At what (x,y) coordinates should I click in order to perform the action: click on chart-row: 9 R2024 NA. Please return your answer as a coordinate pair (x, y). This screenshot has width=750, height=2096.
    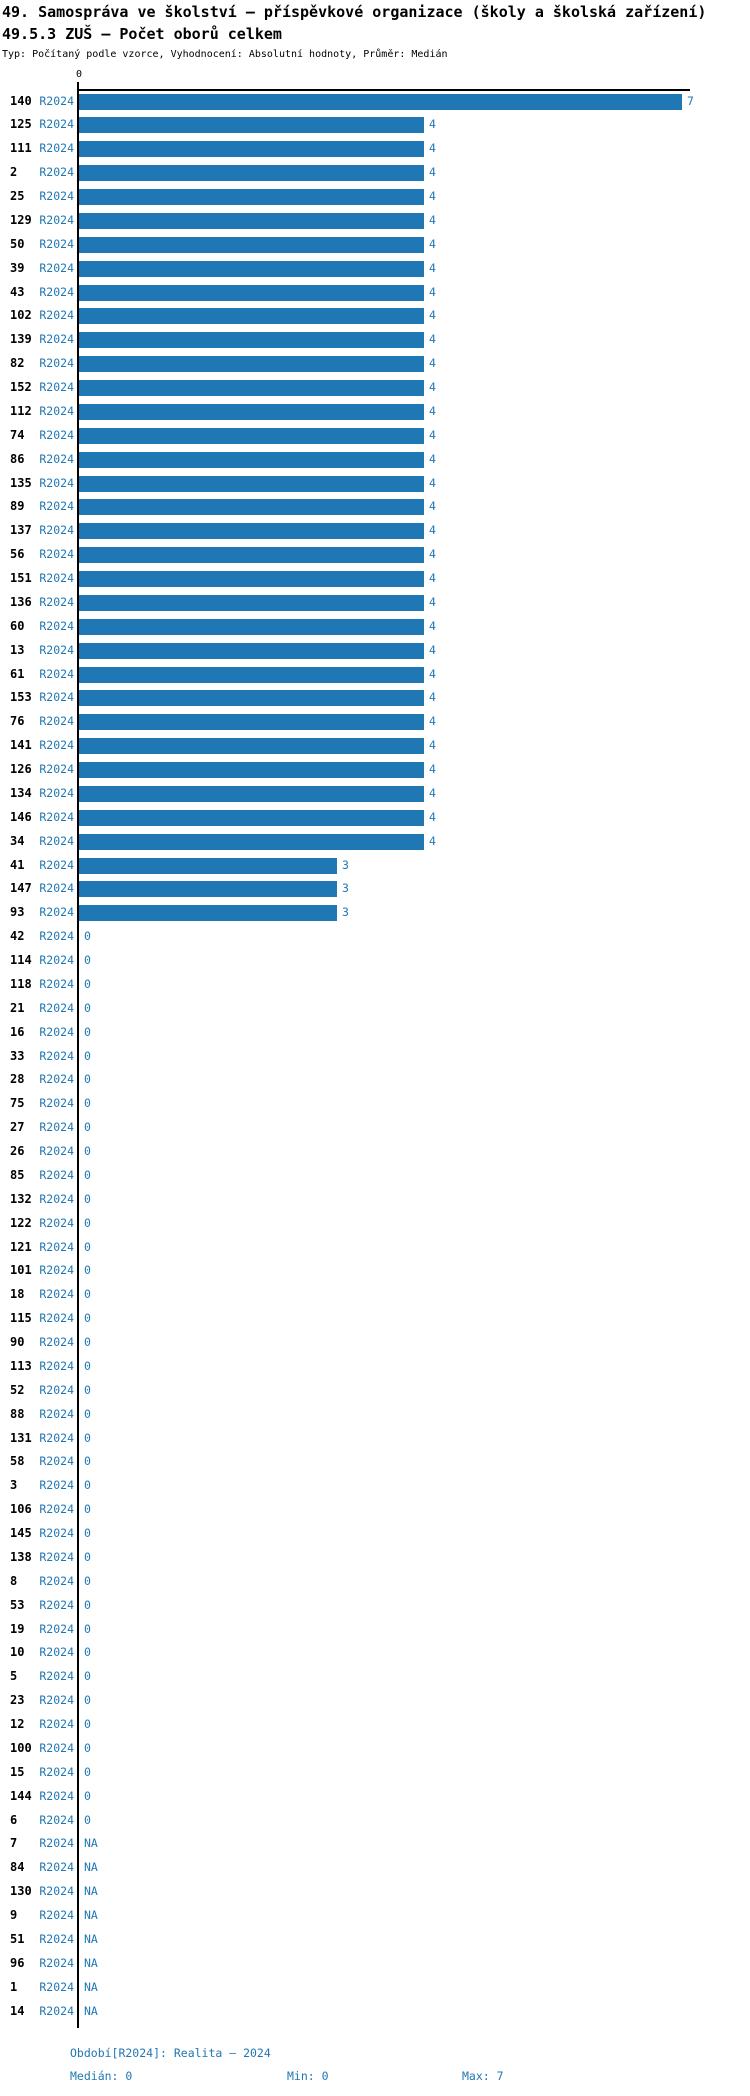
    Looking at the image, I should click on (375, 1916).